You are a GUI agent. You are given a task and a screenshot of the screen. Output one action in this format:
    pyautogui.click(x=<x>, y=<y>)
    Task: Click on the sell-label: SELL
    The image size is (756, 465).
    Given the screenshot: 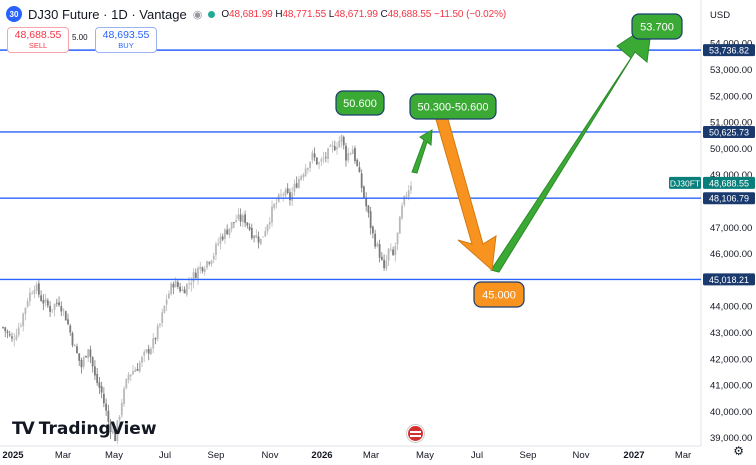 What is the action you would take?
    pyautogui.click(x=38, y=45)
    